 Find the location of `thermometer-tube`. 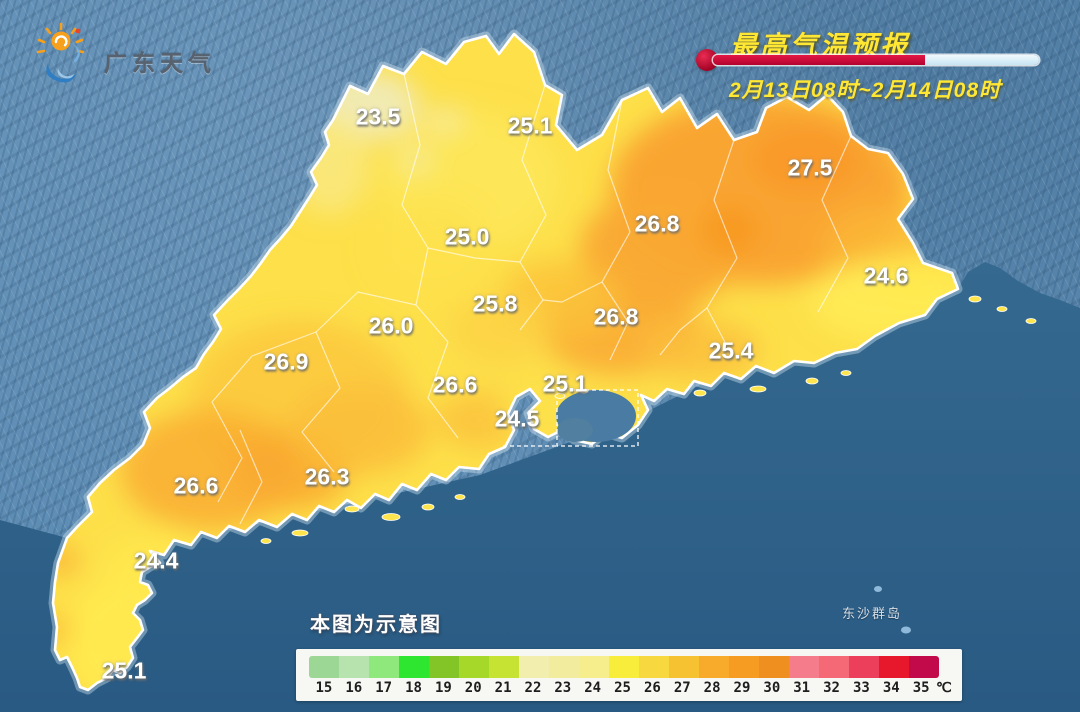

thermometer-tube is located at coordinates (876, 60).